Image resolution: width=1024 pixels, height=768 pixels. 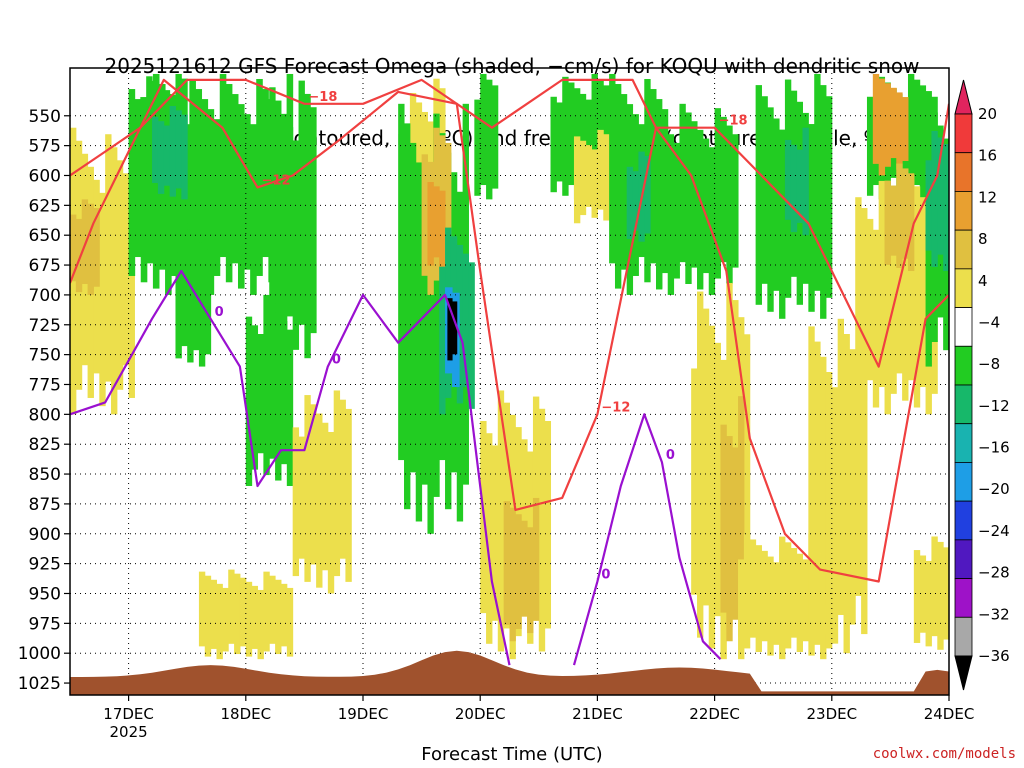 I want to click on colorbar-label: 4, so click(x=983, y=281).